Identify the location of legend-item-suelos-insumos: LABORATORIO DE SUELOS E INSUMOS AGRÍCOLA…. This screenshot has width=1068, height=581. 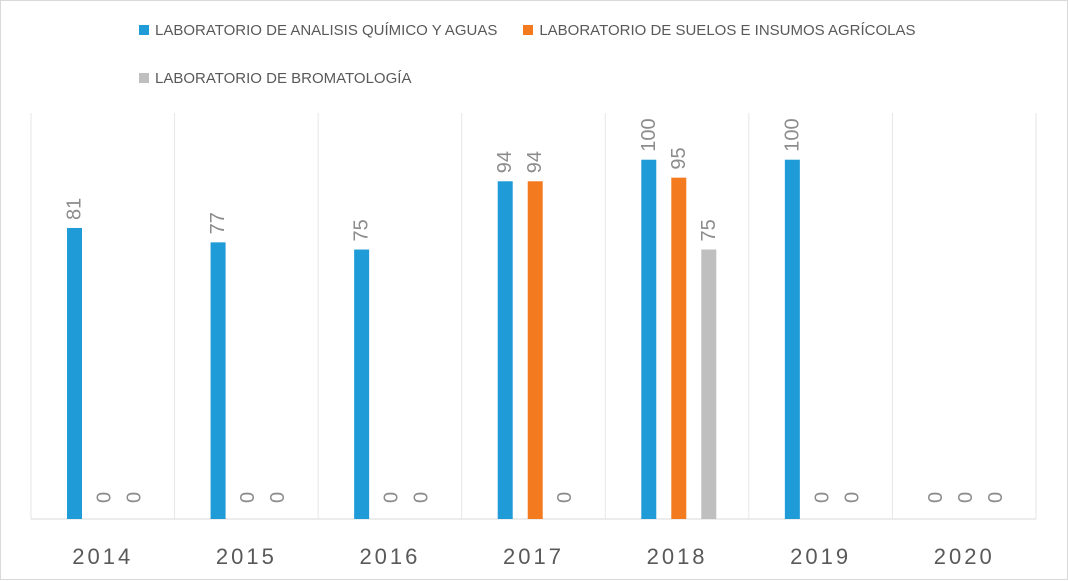
(719, 30).